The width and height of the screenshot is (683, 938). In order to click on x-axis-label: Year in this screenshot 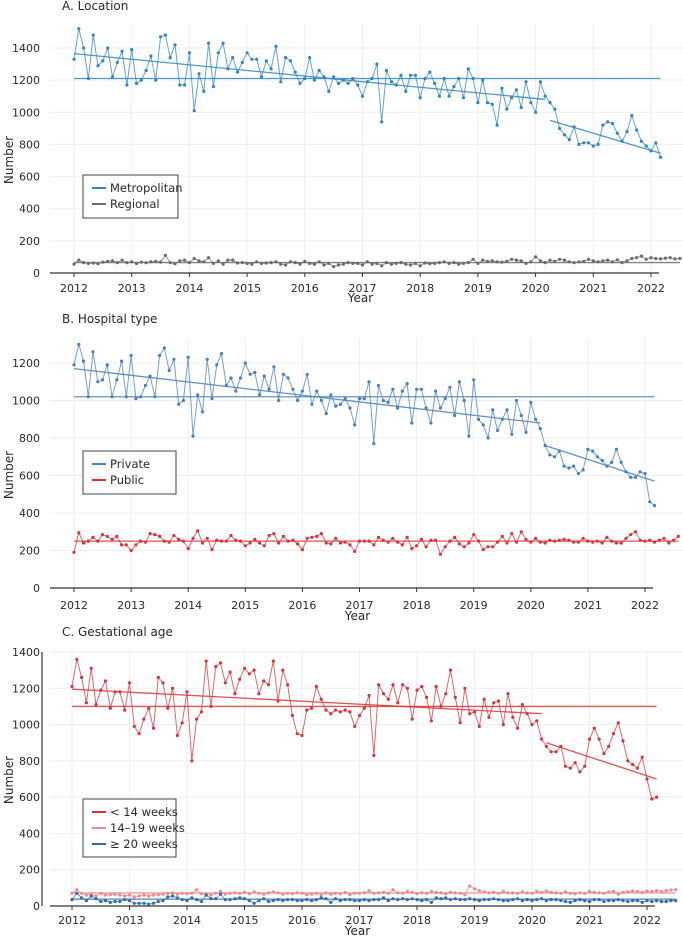, I will do `click(360, 298)`.